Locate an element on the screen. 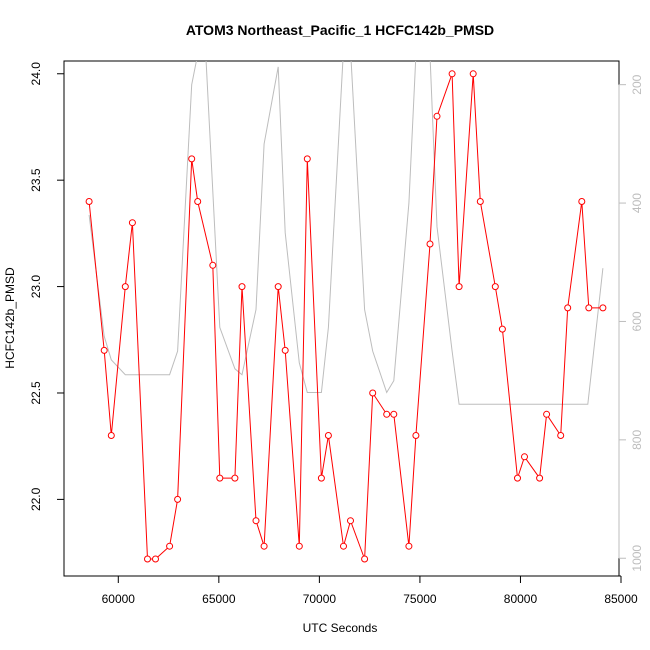  y2-tick-label: 400 is located at coordinates (637, 203).